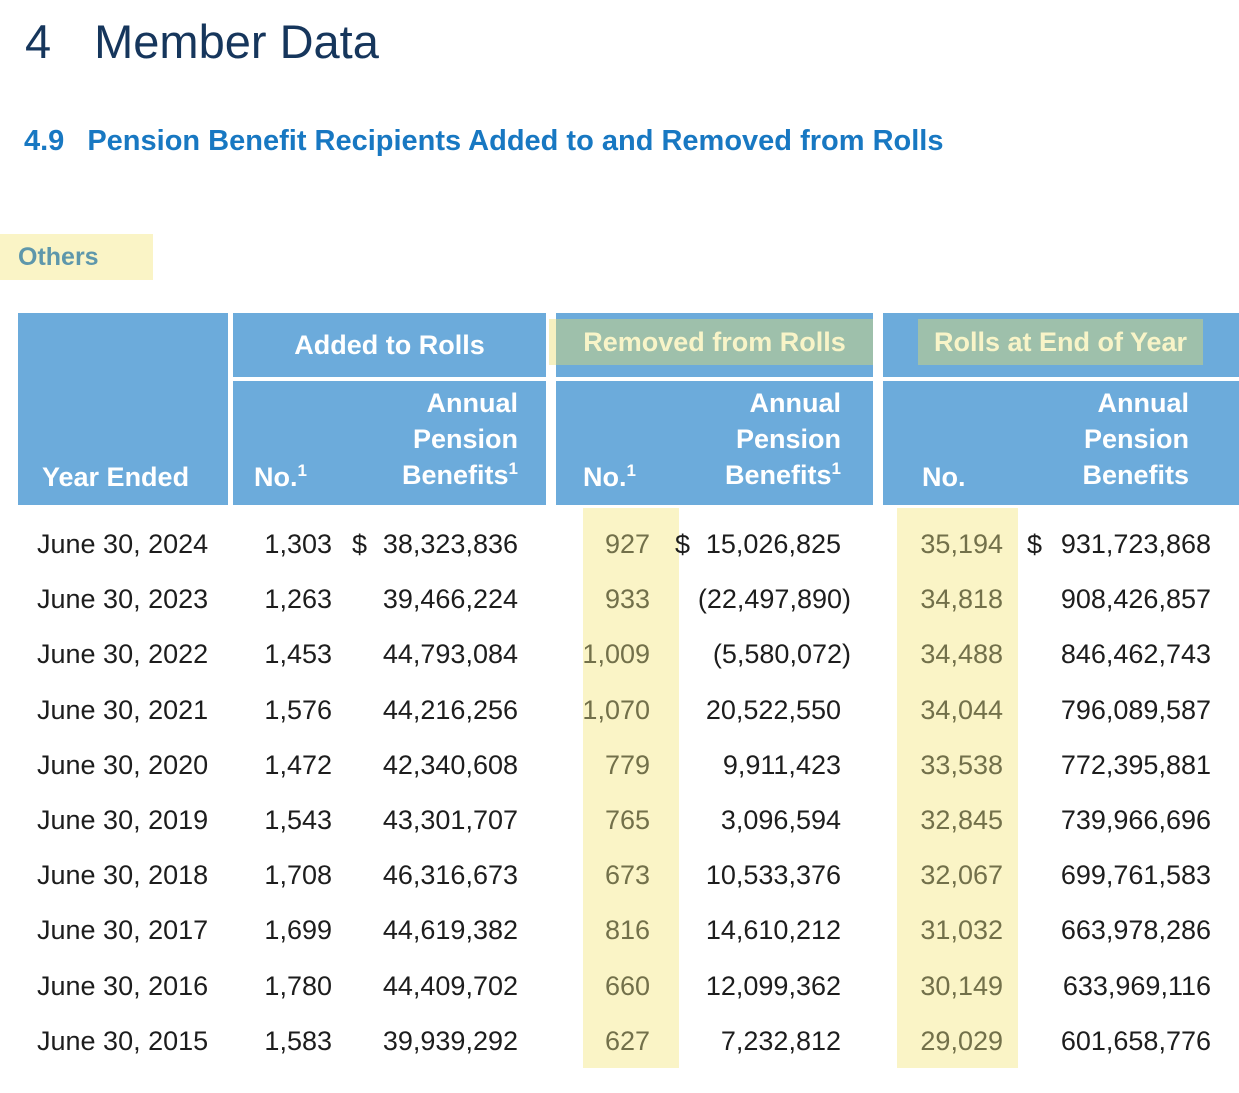  What do you see at coordinates (961, 930) in the screenshot?
I see `cell-value: 31,032` at bounding box center [961, 930].